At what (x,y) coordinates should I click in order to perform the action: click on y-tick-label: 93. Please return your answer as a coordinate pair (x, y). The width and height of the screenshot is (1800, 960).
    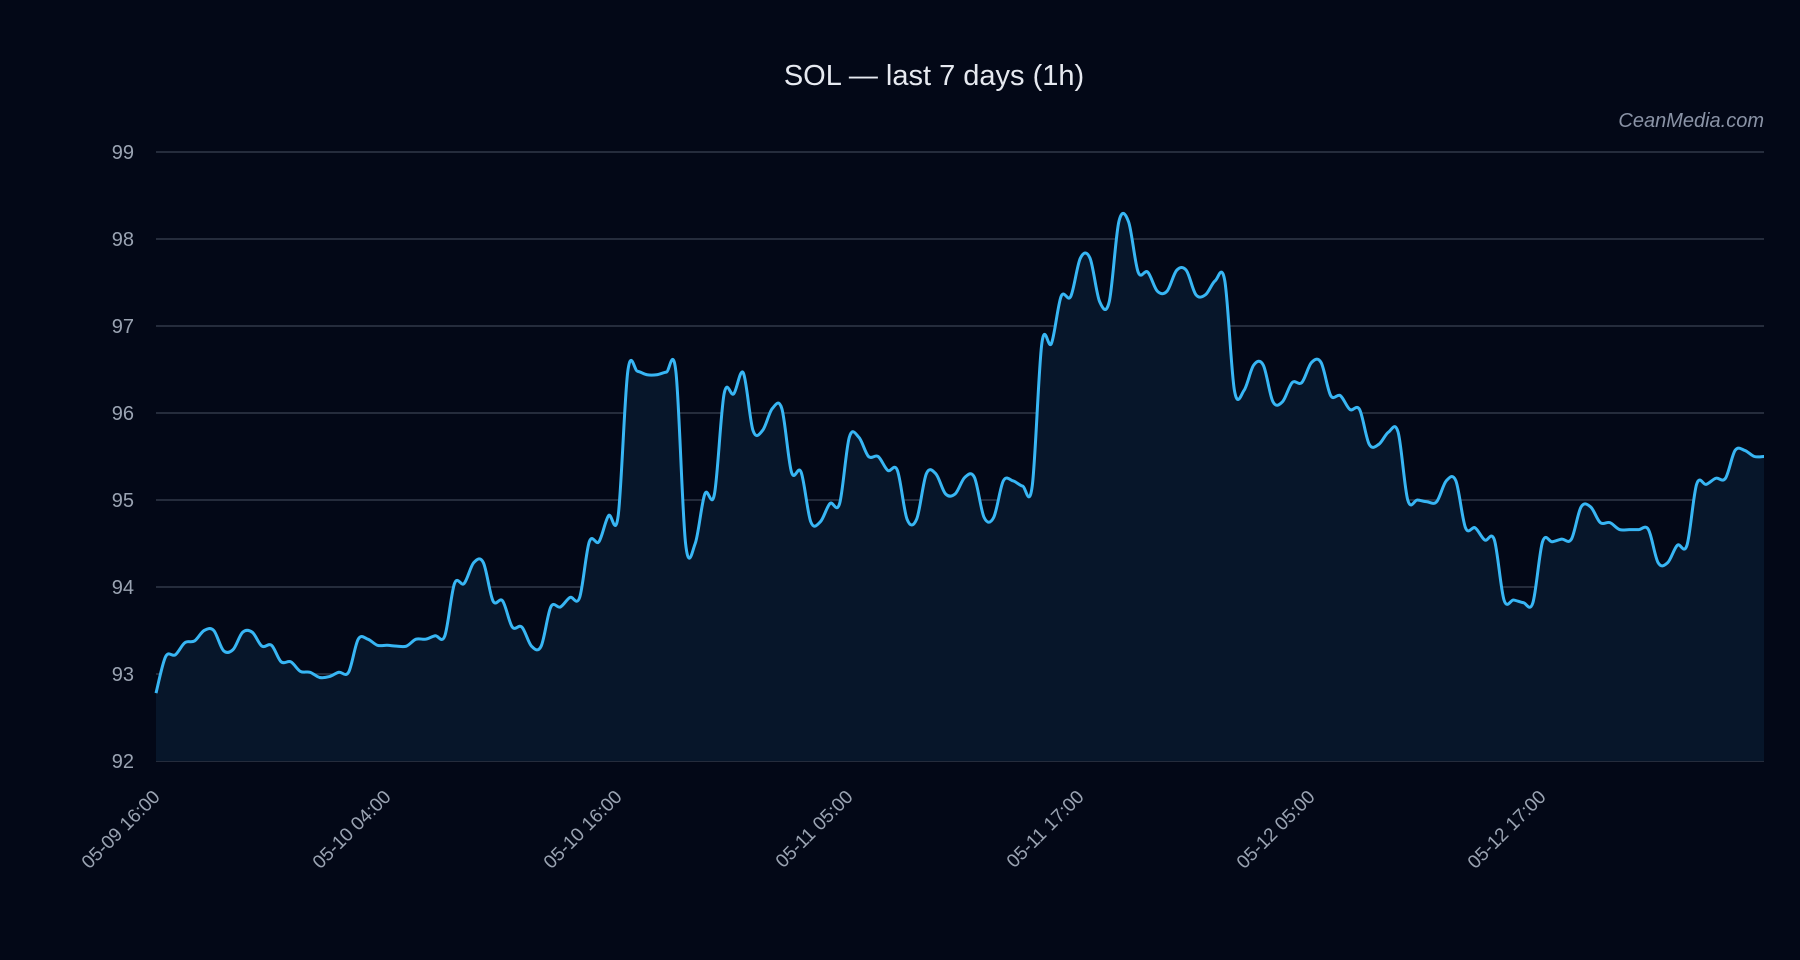
    Looking at the image, I should click on (123, 675).